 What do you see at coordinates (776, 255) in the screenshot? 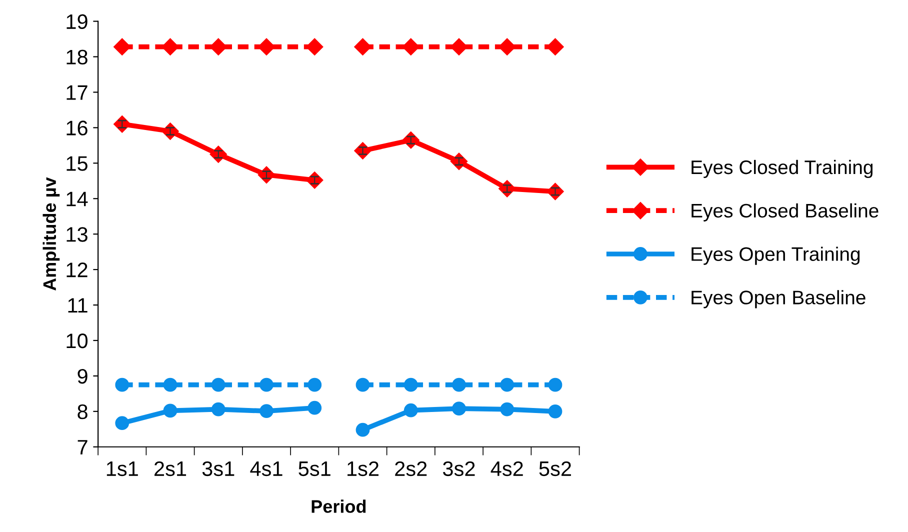
I see `legend-label: Eyes Open Training` at bounding box center [776, 255].